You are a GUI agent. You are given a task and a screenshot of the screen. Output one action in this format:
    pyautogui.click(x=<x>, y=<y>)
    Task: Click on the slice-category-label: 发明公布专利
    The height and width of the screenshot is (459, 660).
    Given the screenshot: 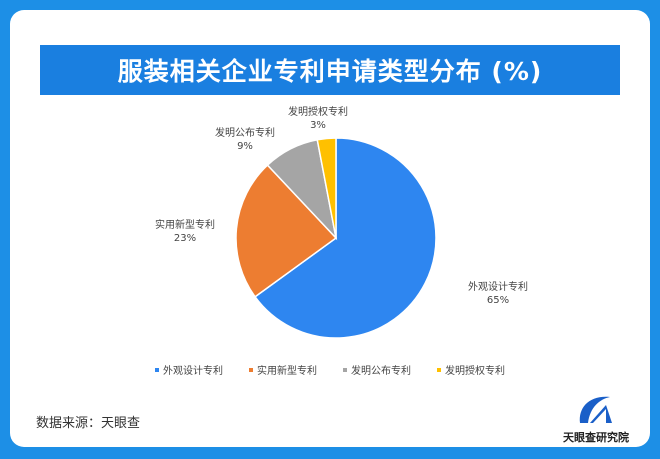 What is the action you would take?
    pyautogui.click(x=245, y=132)
    